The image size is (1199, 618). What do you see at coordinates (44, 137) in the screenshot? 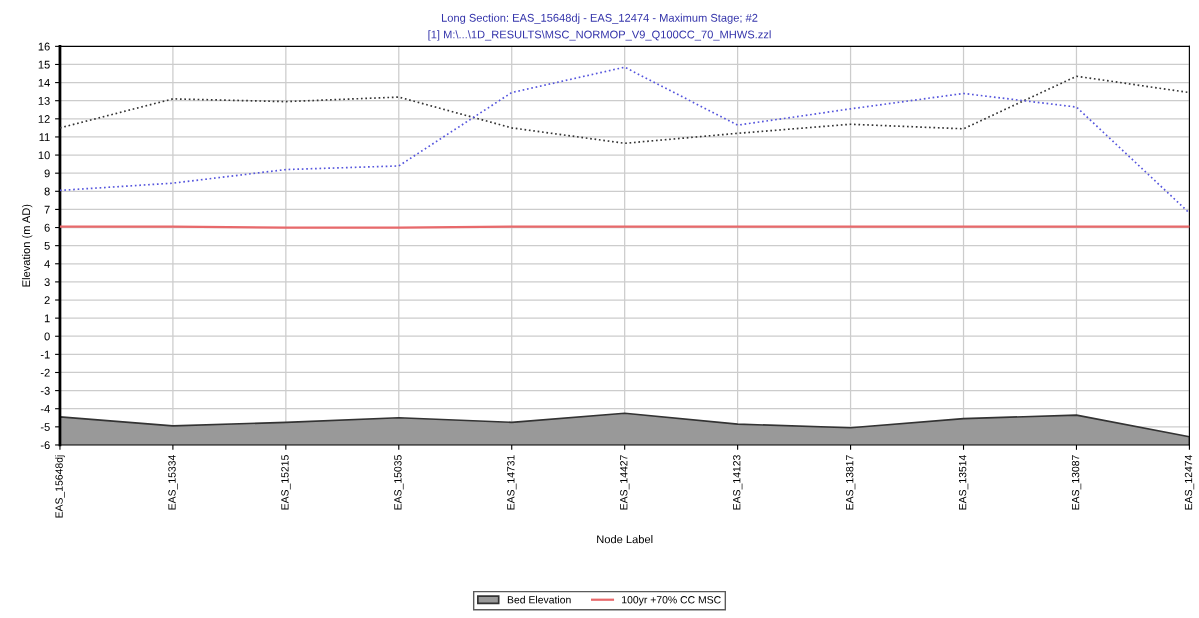
I see `y-tick-label: 11` at bounding box center [44, 137].